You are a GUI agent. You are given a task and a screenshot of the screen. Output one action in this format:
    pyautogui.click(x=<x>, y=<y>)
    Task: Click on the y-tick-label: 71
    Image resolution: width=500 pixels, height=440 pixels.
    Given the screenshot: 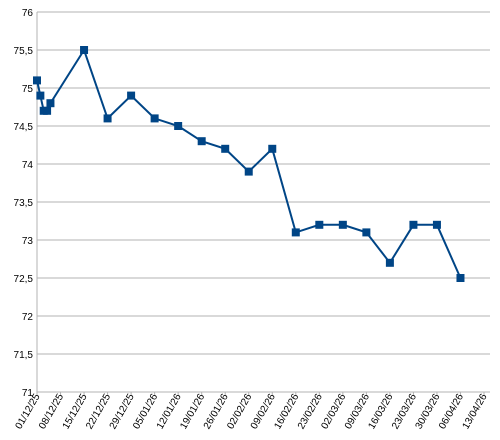 What is the action you would take?
    pyautogui.click(x=28, y=393)
    